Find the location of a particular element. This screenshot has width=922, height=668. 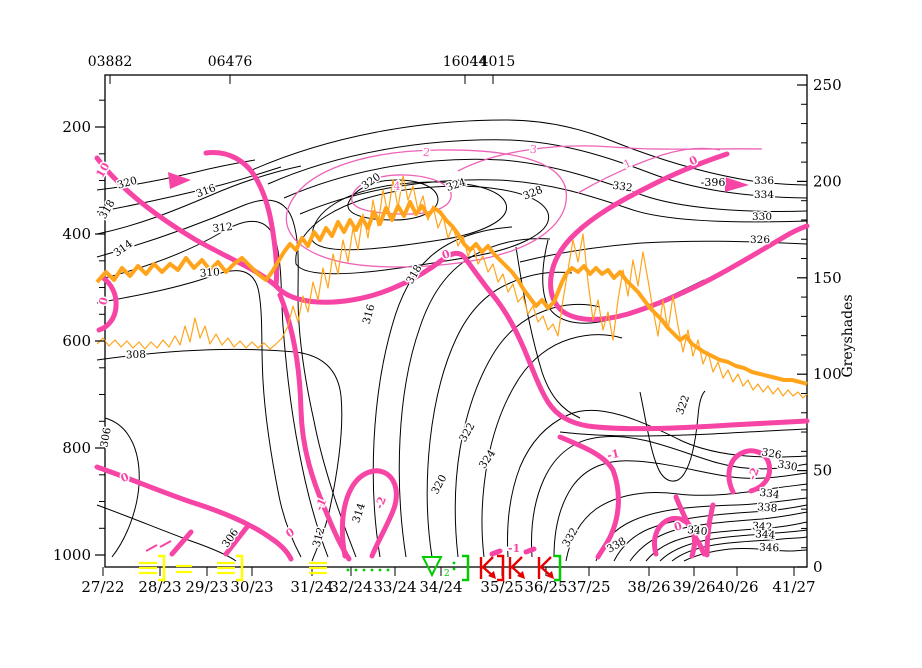

shower-triangle is located at coordinates (432, 567).